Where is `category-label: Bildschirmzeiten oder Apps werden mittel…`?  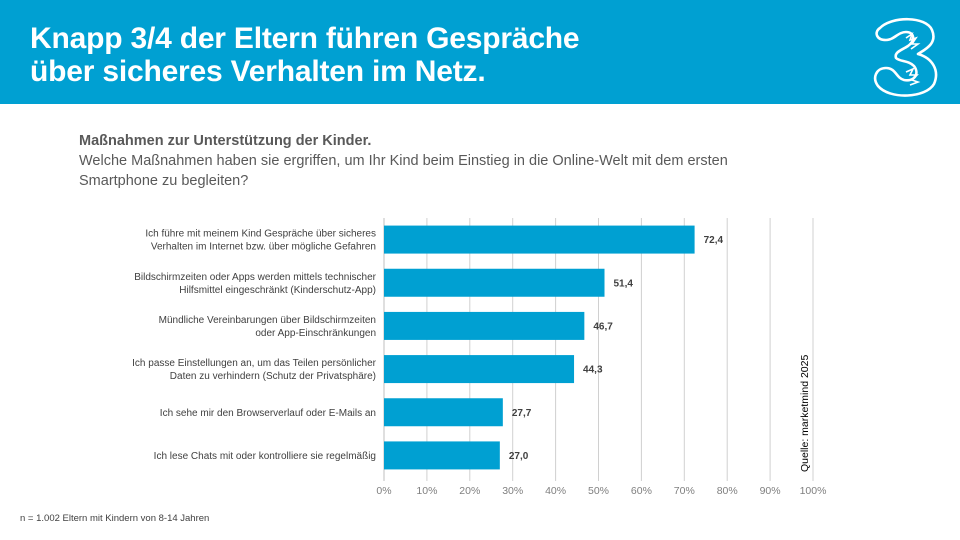 category-label: Bildschirmzeiten oder Apps werden mittel… is located at coordinates (255, 284).